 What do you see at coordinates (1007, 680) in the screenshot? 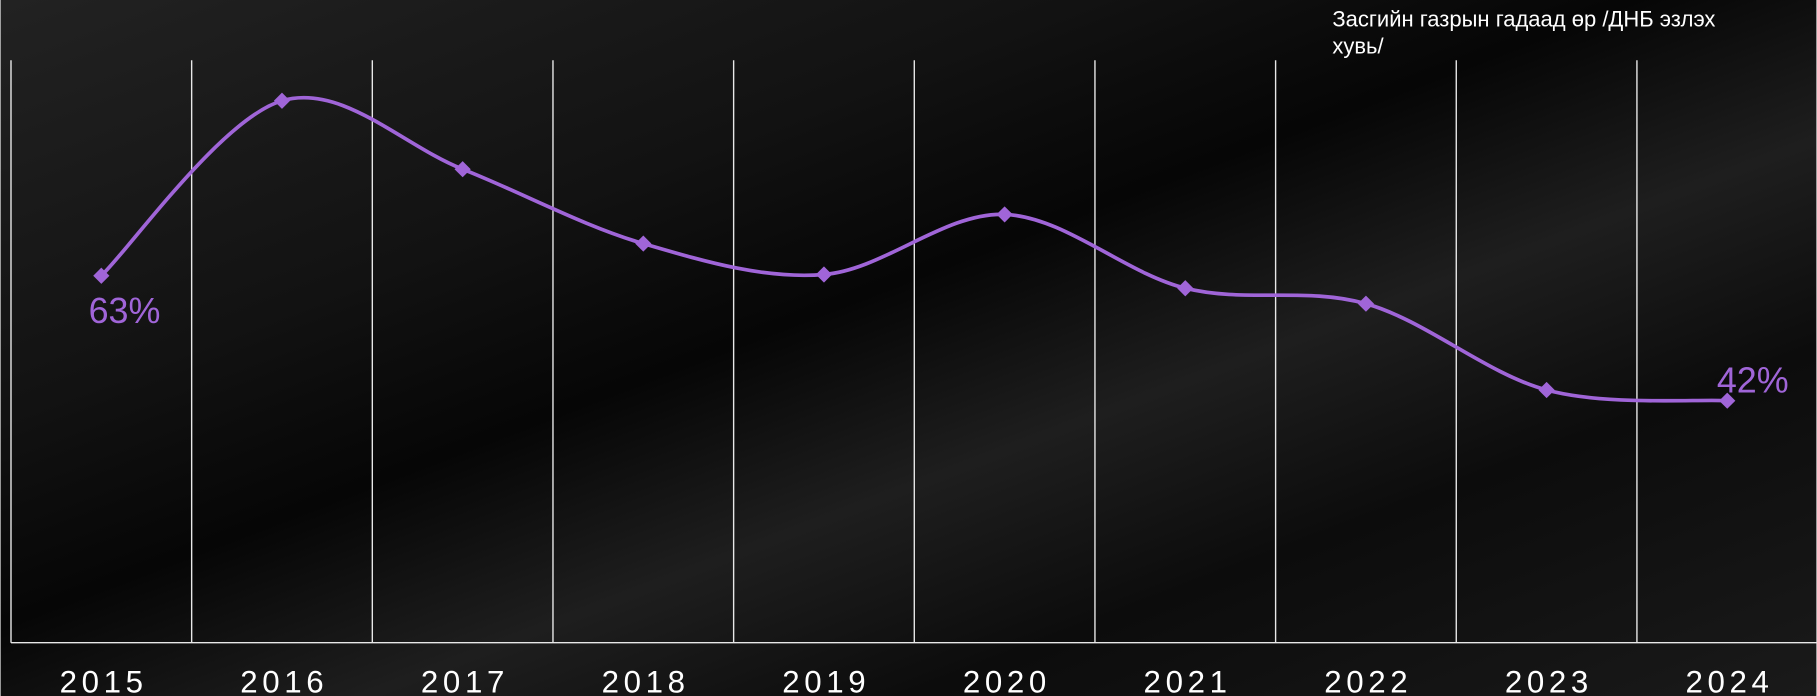
I see `x-tick-label: 2020` at bounding box center [1007, 680].